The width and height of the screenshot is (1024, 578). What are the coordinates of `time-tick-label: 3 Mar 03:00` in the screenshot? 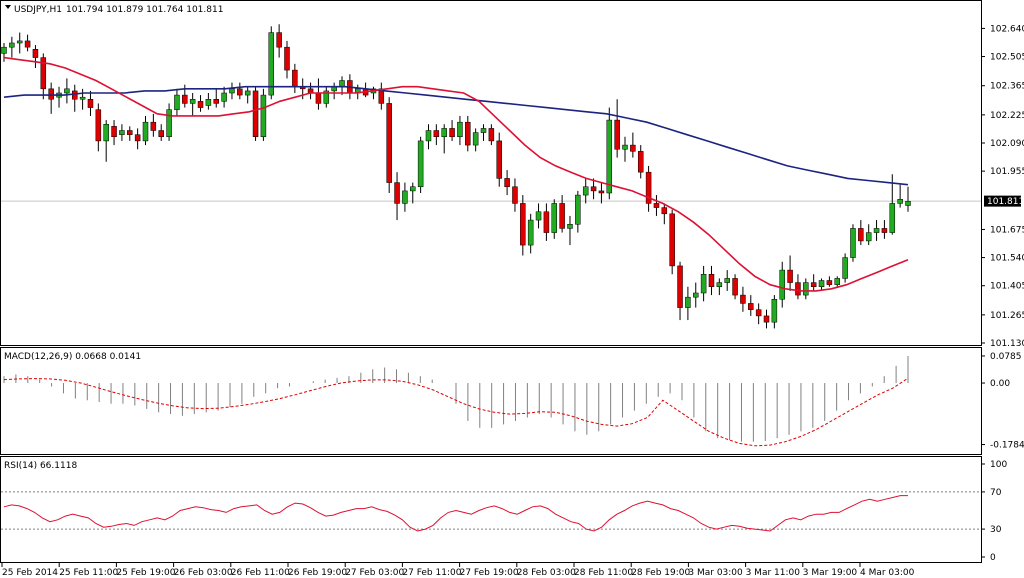 It's located at (715, 573).